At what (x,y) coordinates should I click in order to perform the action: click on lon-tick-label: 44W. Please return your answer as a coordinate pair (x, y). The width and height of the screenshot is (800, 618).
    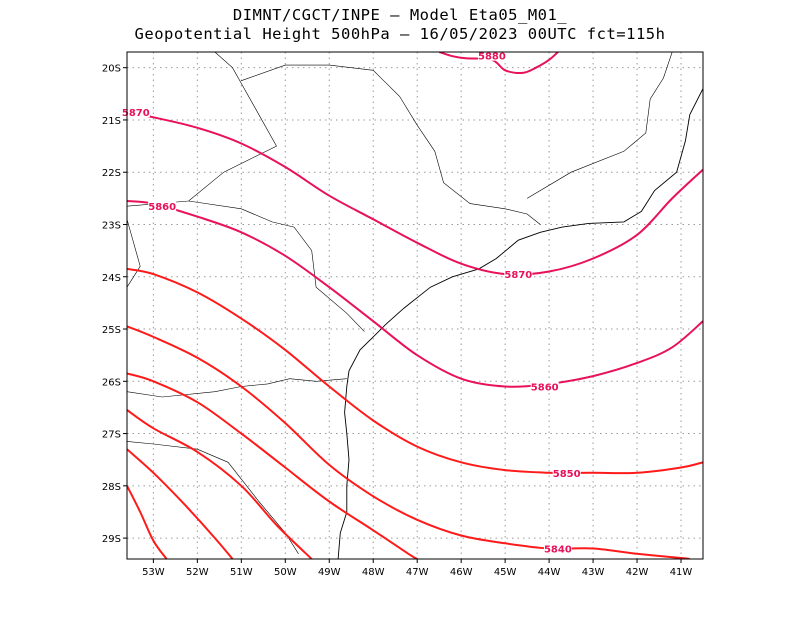
    Looking at the image, I should click on (549, 572).